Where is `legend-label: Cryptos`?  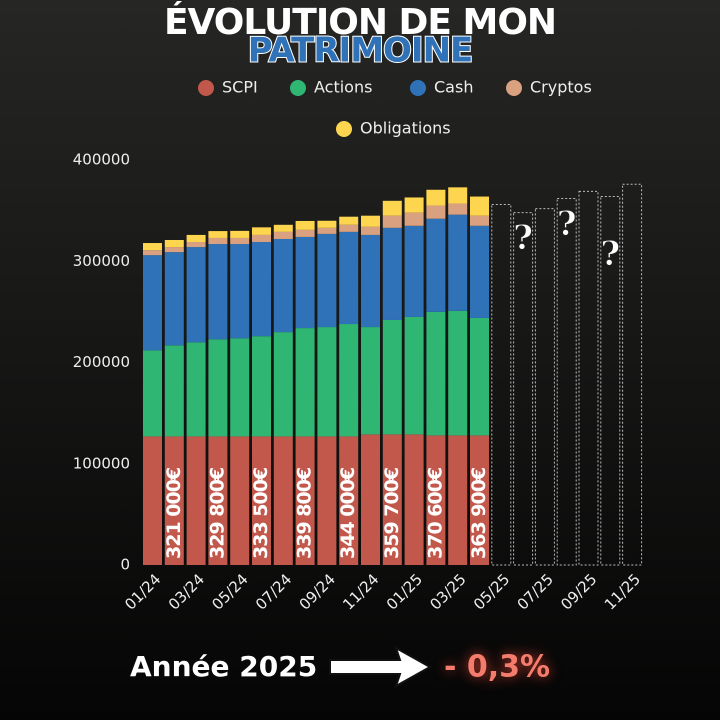
legend-label: Cryptos is located at coordinates (561, 87).